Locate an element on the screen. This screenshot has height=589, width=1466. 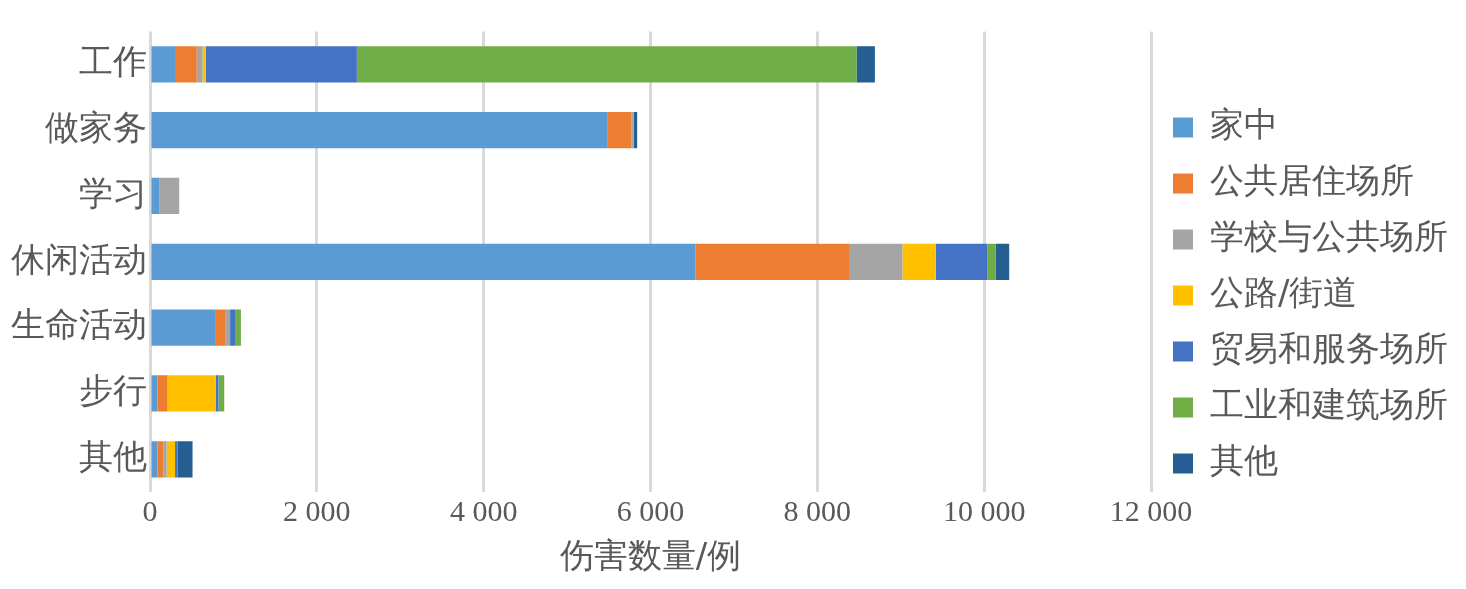
y-tick-label: 做家务 is located at coordinates (96, 126).